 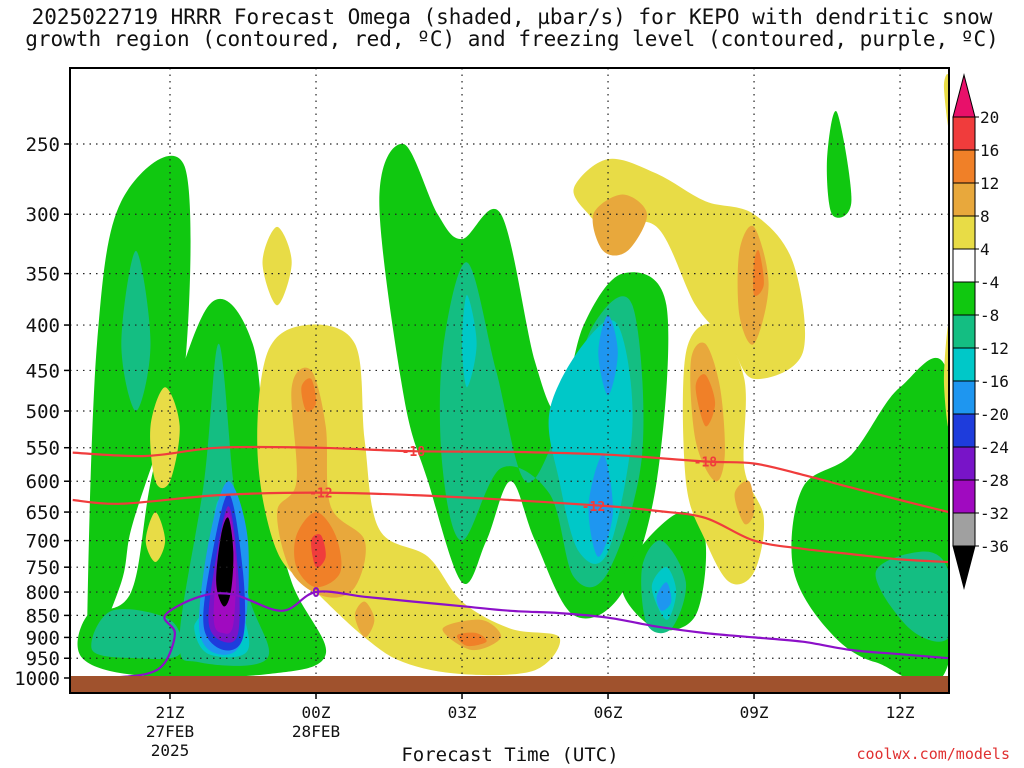 I want to click on y-tick-label-800: 800, so click(x=43, y=593).